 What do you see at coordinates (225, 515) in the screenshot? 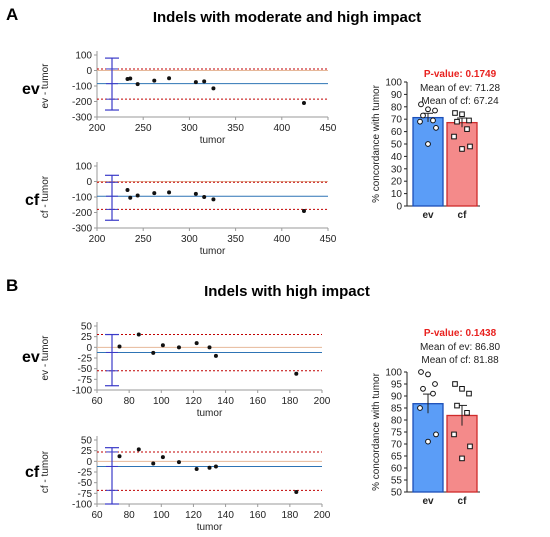
I see `B-cf-bland-altman-x-tick-label: 140` at bounding box center [225, 515].